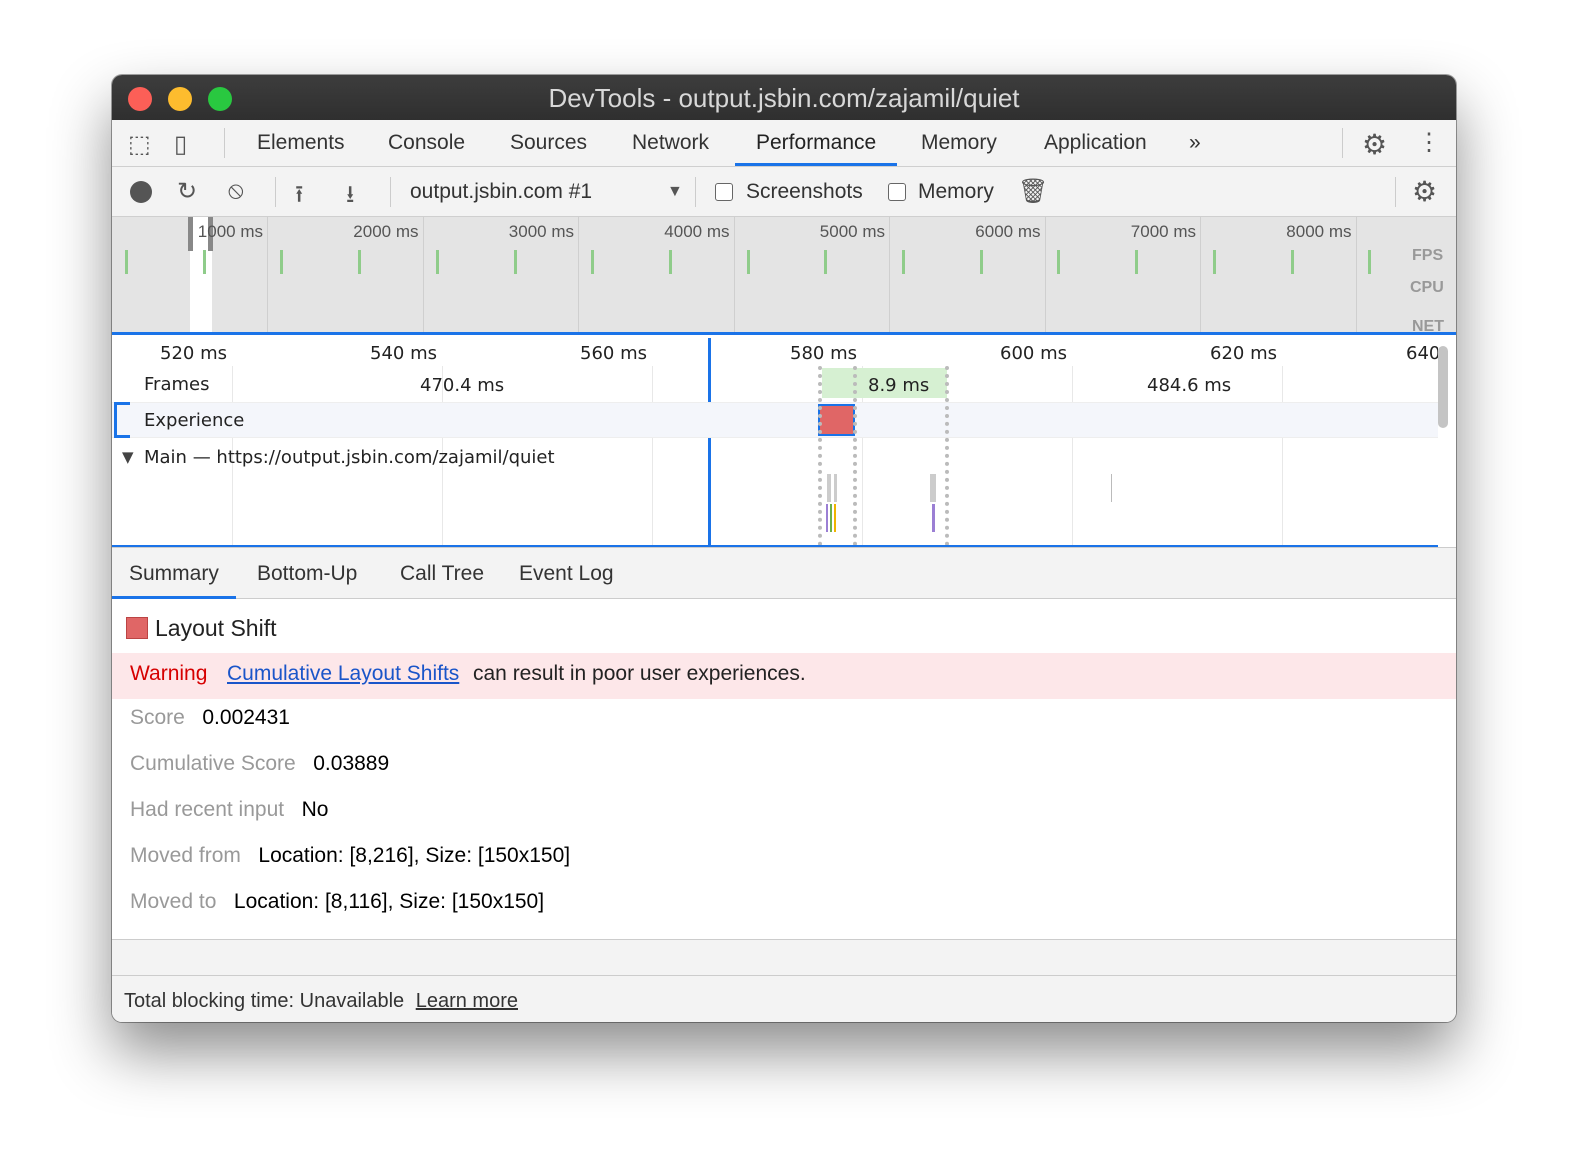 The width and height of the screenshot is (1570, 1172). What do you see at coordinates (1375, 144) in the screenshot?
I see `settings-gear-icon: ⚙` at bounding box center [1375, 144].